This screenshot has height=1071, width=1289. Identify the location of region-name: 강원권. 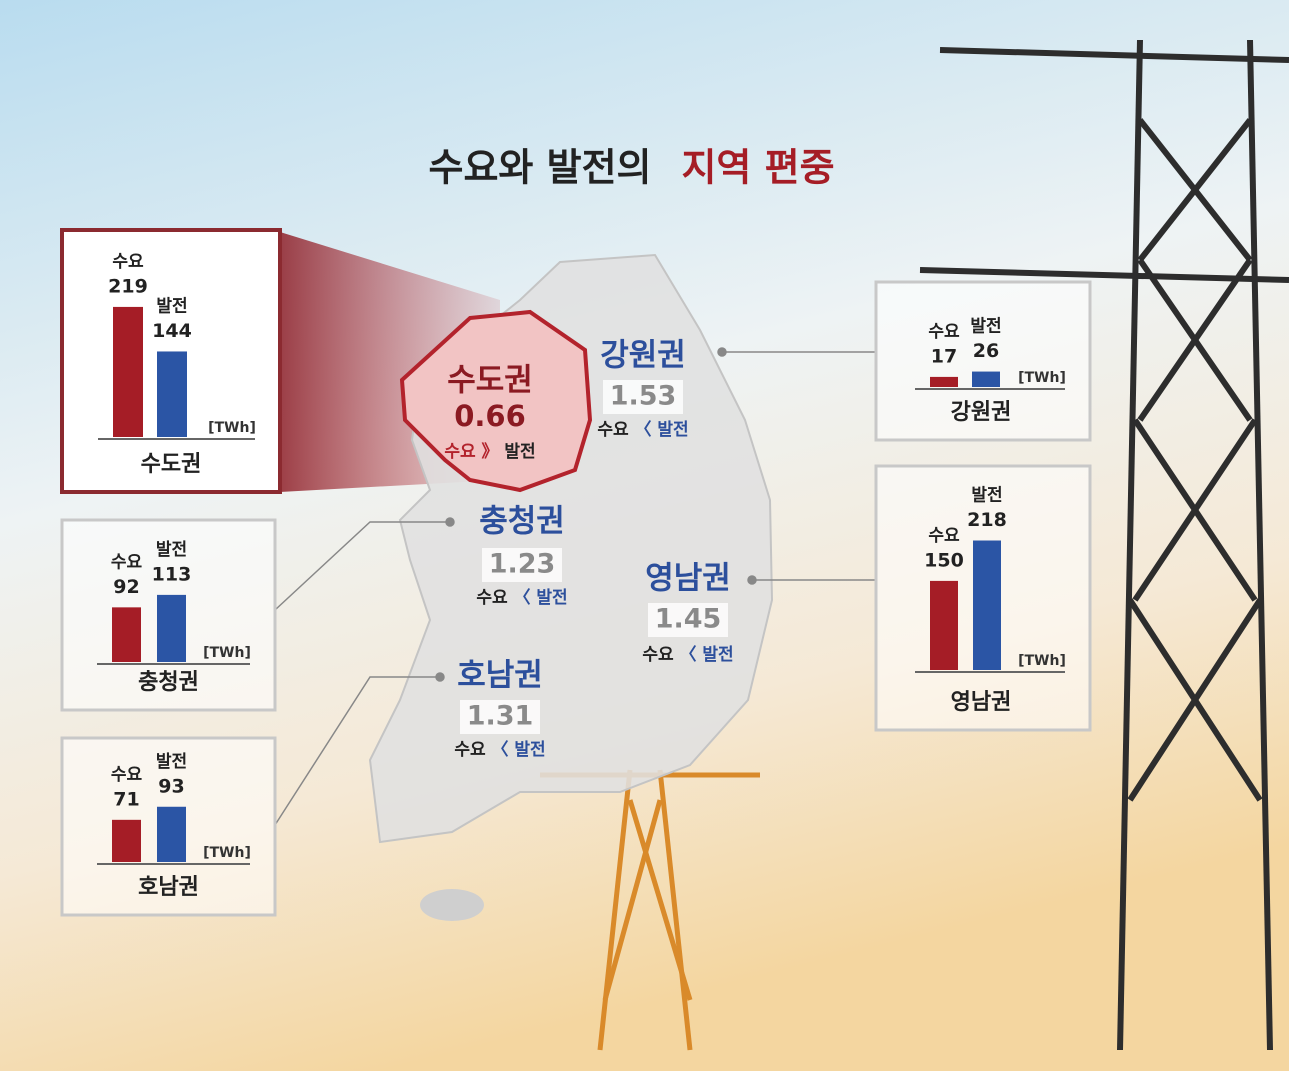
(643, 356).